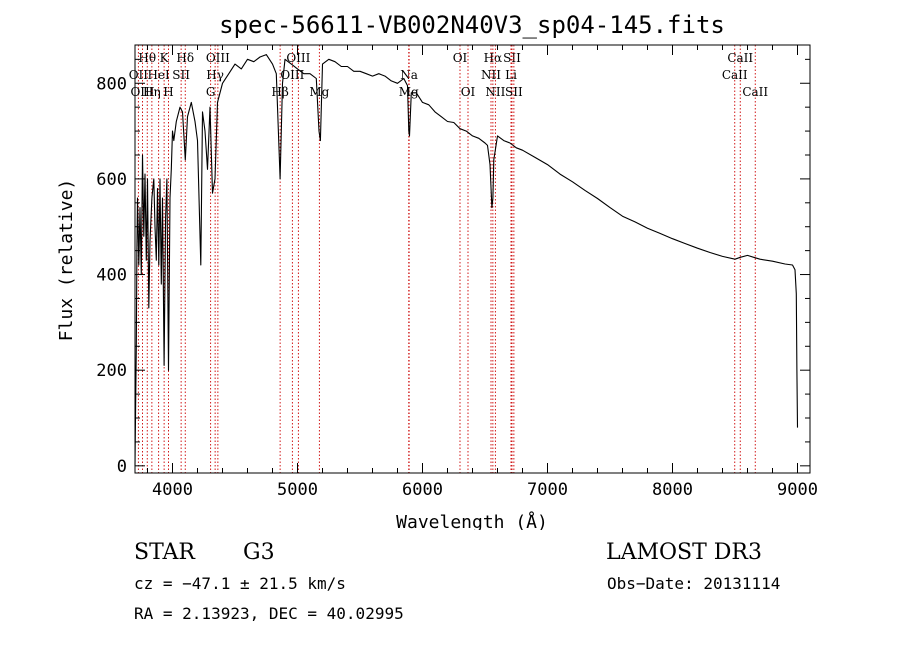 The width and height of the screenshot is (900, 649). What do you see at coordinates (422, 490) in the screenshot?
I see `x-tick-label: 6000` at bounding box center [422, 490].